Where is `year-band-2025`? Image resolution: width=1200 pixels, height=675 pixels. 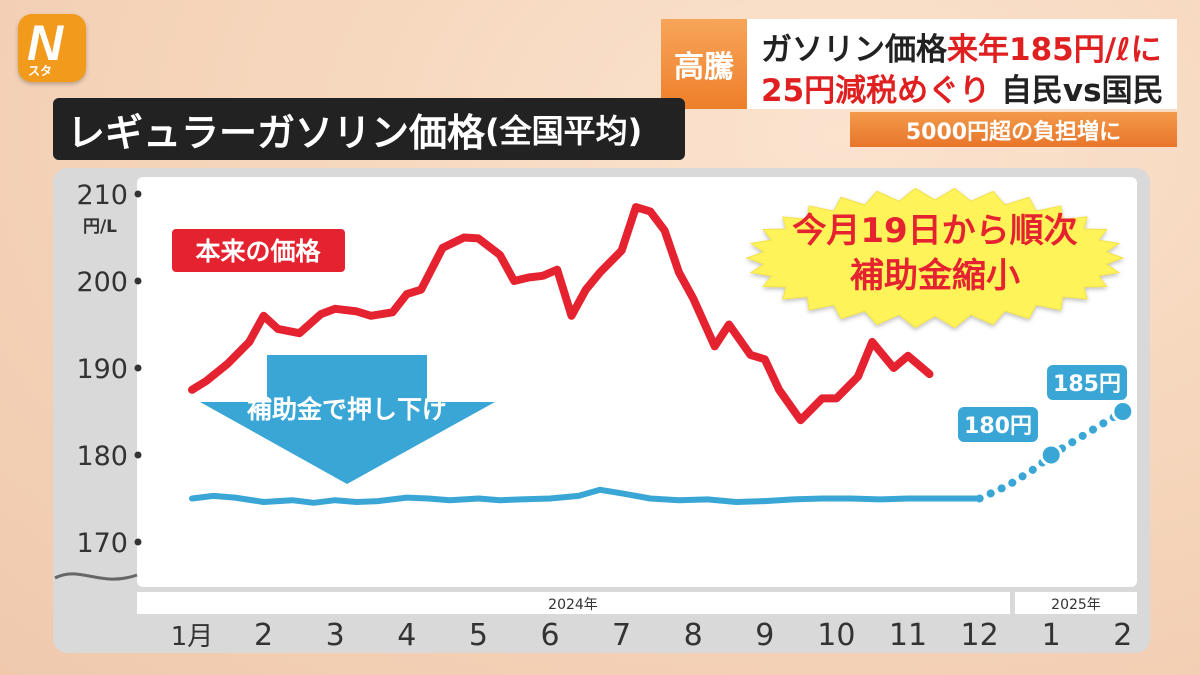
year-band-2025 is located at coordinates (1076, 603).